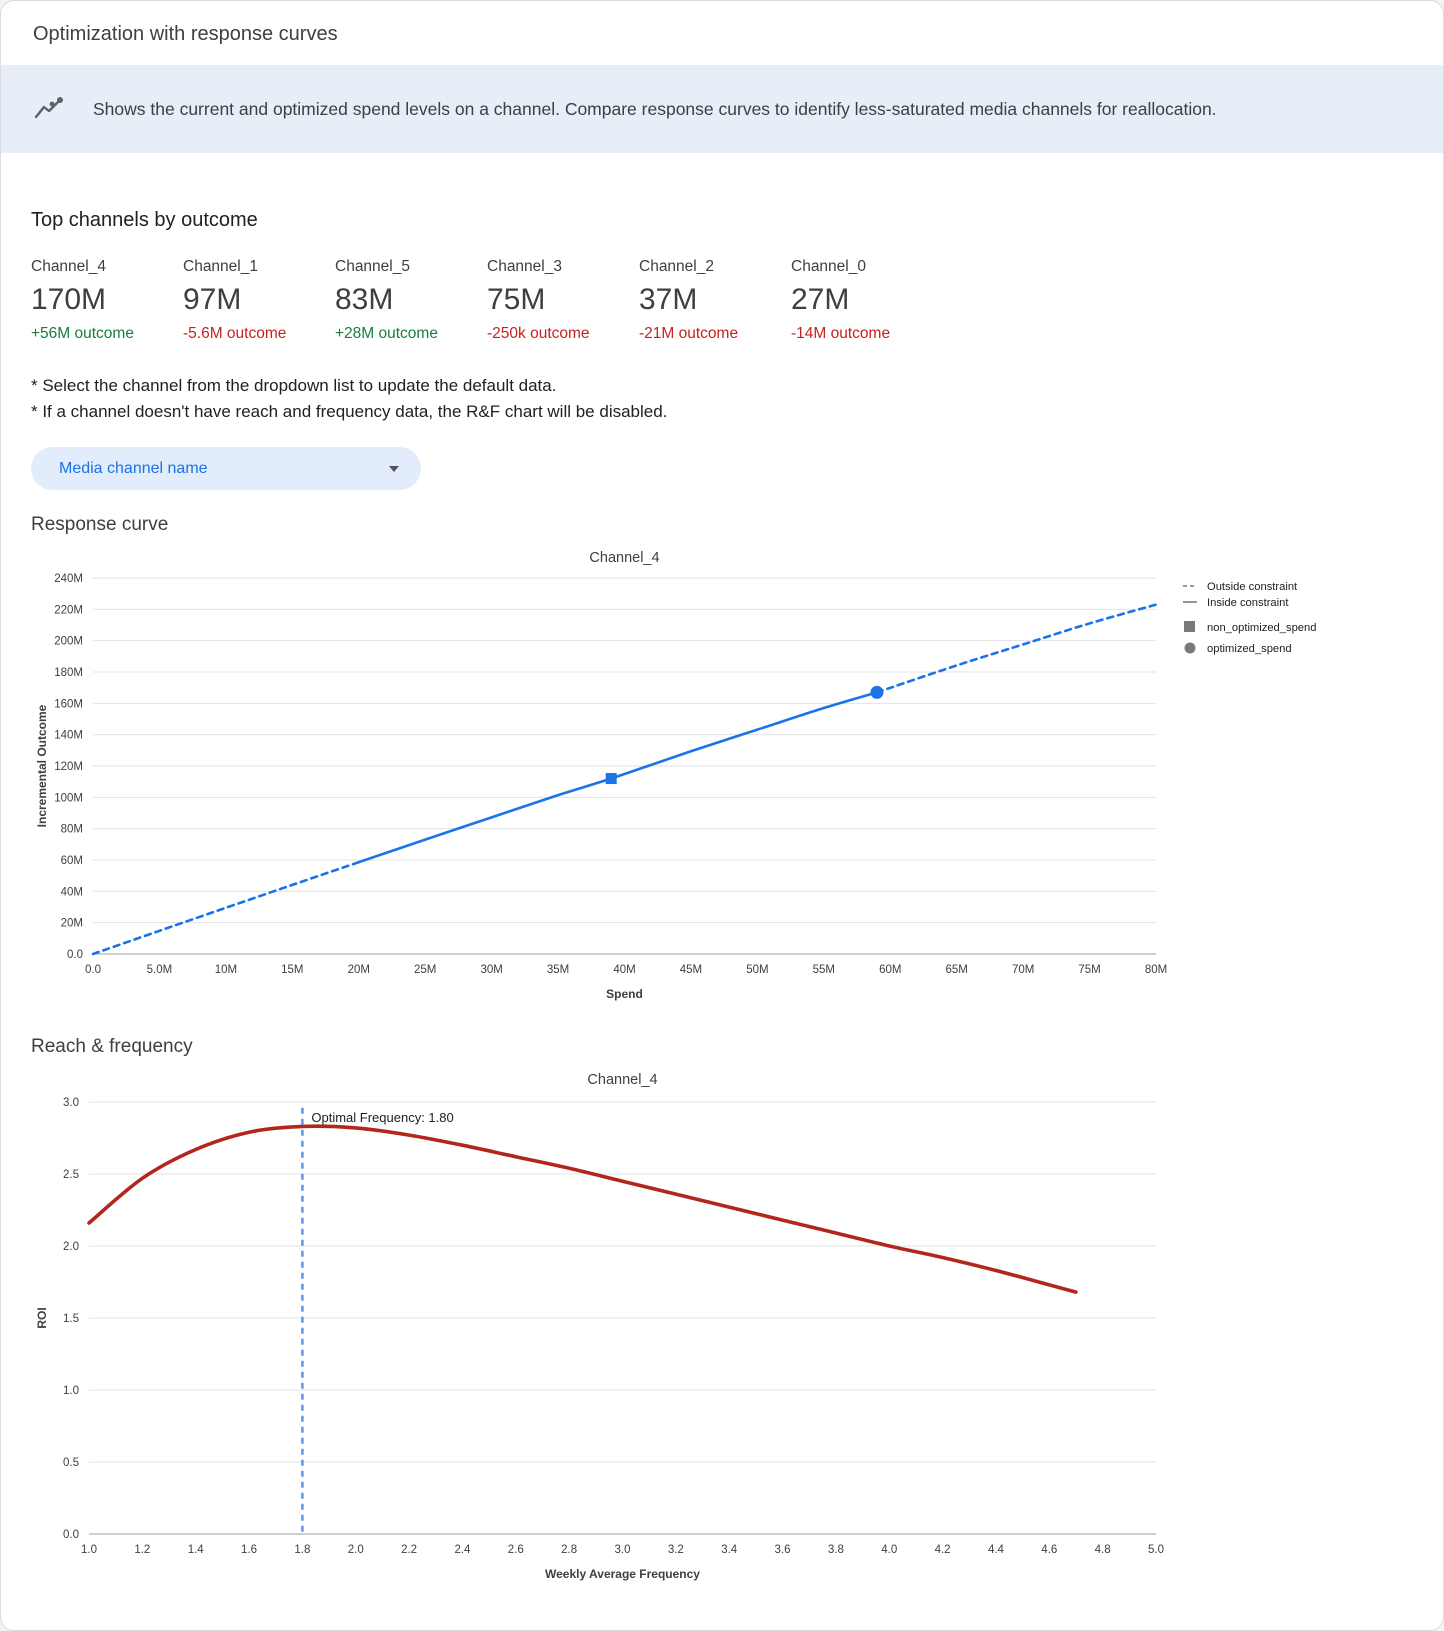  Describe the element at coordinates (1249, 649) in the screenshot. I see `svg-text: optimized_spend` at that location.